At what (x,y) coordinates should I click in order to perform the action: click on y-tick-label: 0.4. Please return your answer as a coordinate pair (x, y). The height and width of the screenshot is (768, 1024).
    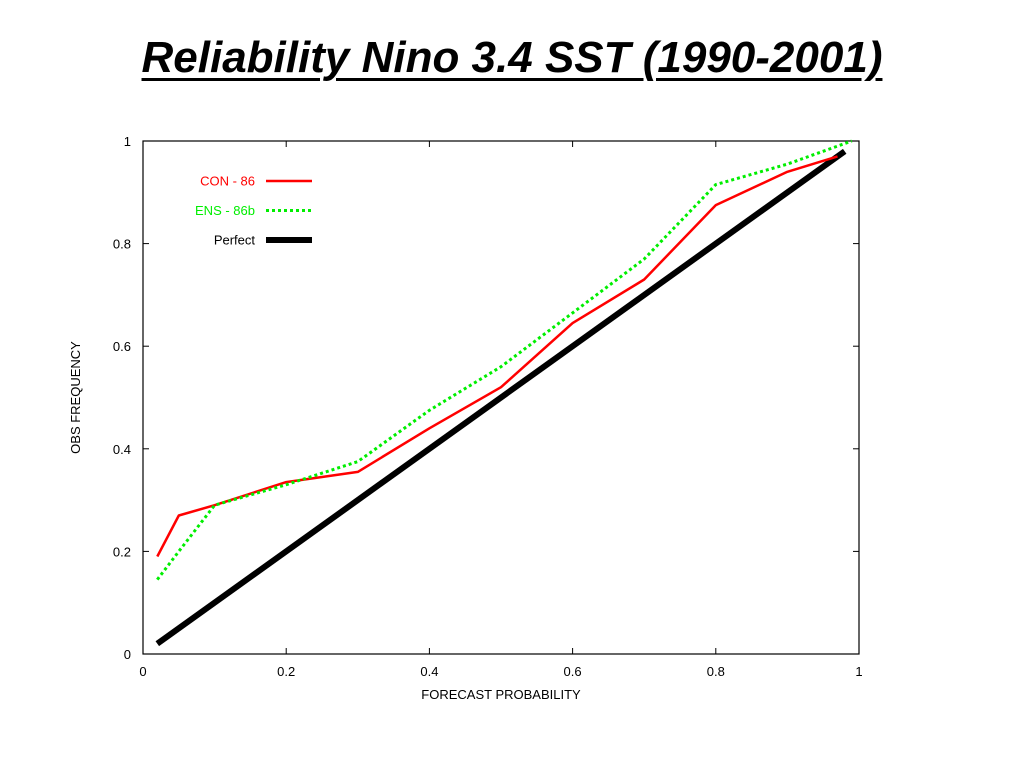
    Looking at the image, I should click on (122, 449).